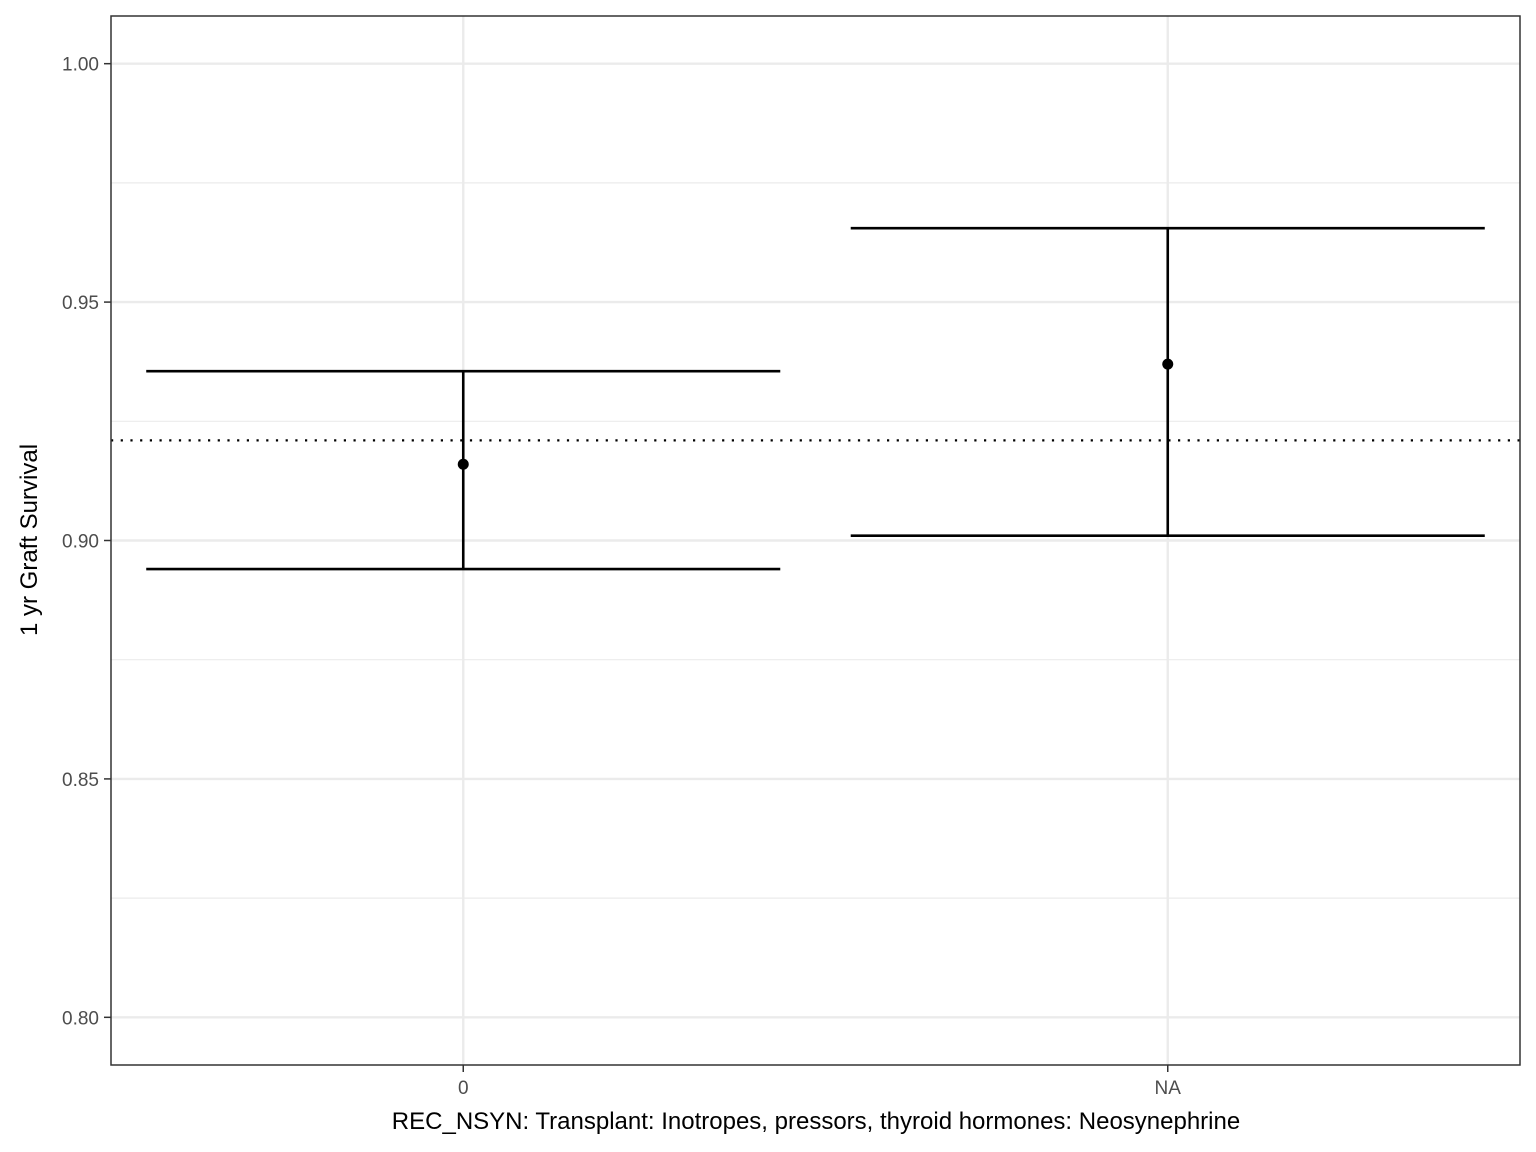  What do you see at coordinates (80, 303) in the screenshot?
I see `y-tick-label: 0.95` at bounding box center [80, 303].